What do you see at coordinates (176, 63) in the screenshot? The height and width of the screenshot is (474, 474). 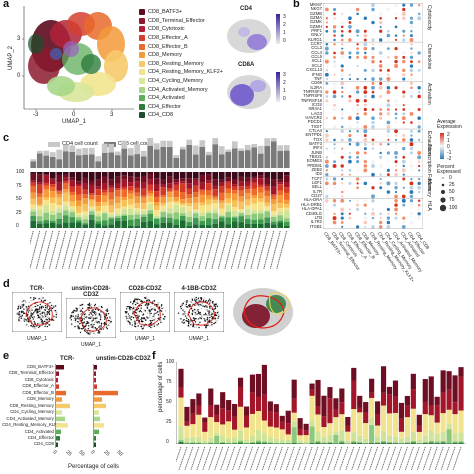 I see `cluster-legend-label: CD8_Resting_Memory` at bounding box center [176, 63].